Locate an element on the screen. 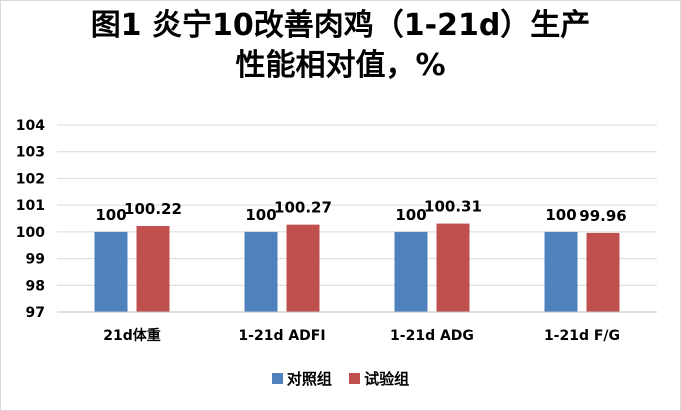 The height and width of the screenshot is (411, 681). x-tick-label: 1-21d ADG is located at coordinates (432, 336).